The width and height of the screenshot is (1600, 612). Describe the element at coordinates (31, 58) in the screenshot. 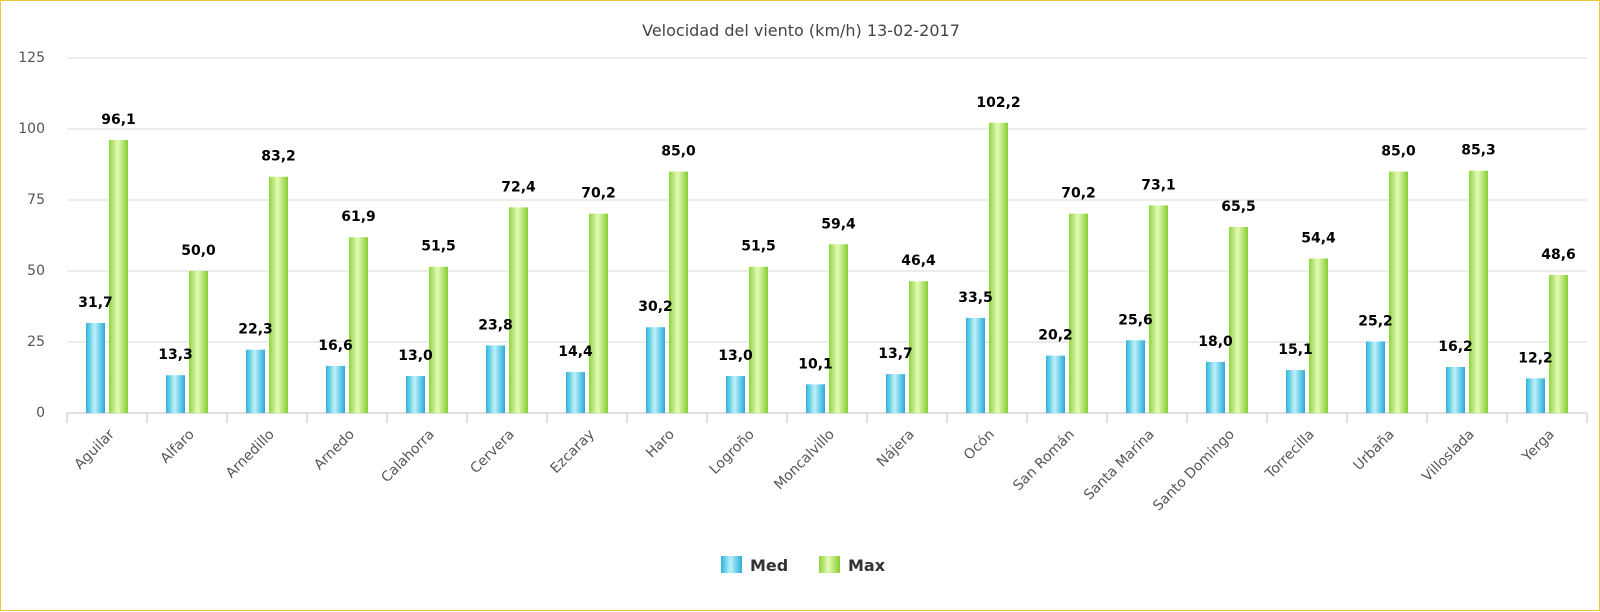

I see `y-tick-label: 125` at that location.